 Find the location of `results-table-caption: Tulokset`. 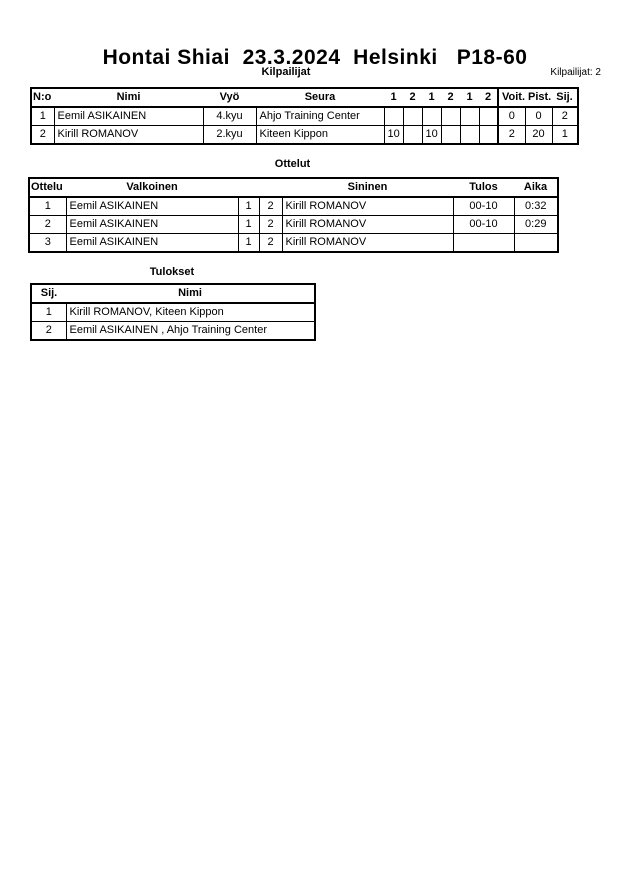

results-table-caption: Tulokset is located at coordinates (172, 272).